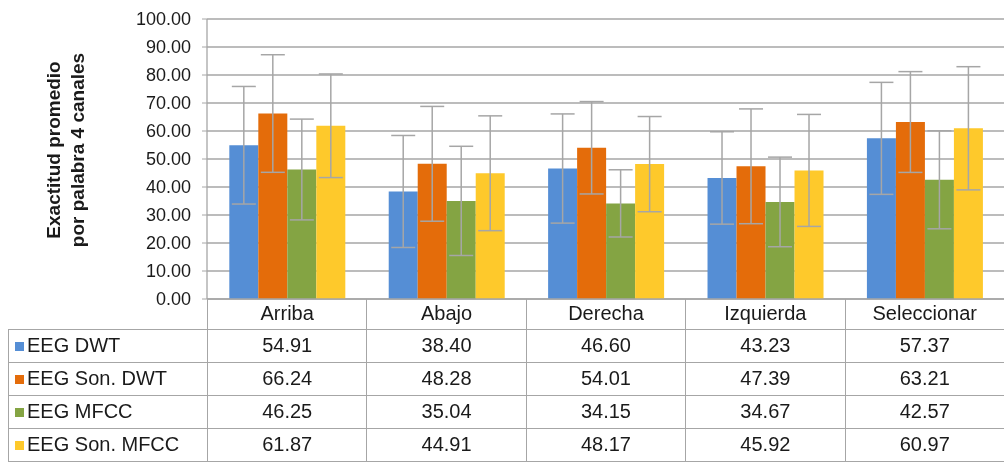  I want to click on legend-label: EEG Son. DWT, so click(97, 378).